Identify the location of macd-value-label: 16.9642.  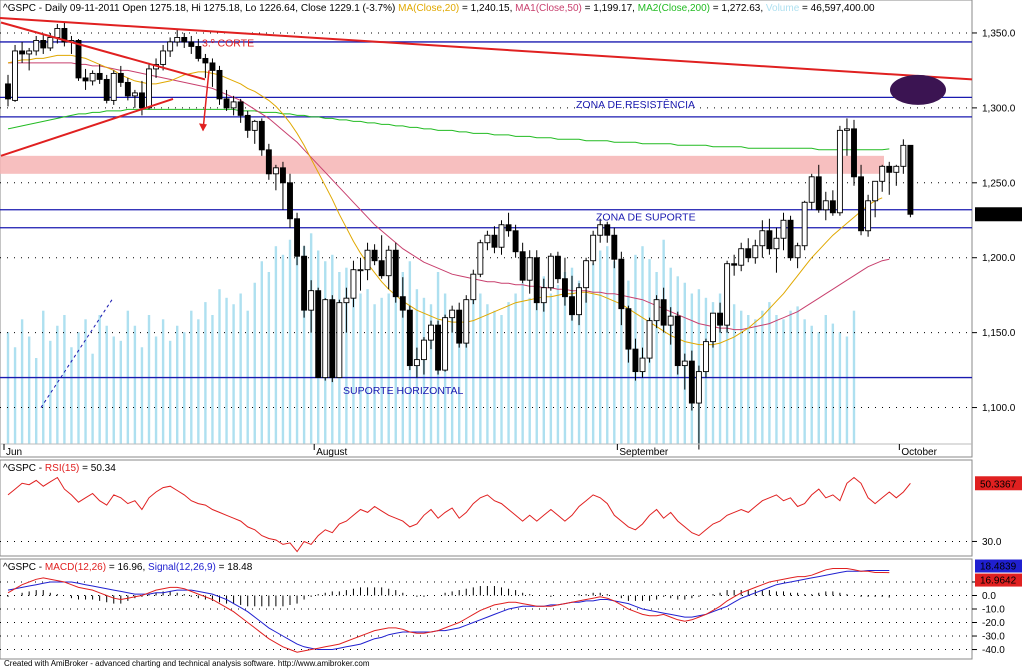
(998, 581).